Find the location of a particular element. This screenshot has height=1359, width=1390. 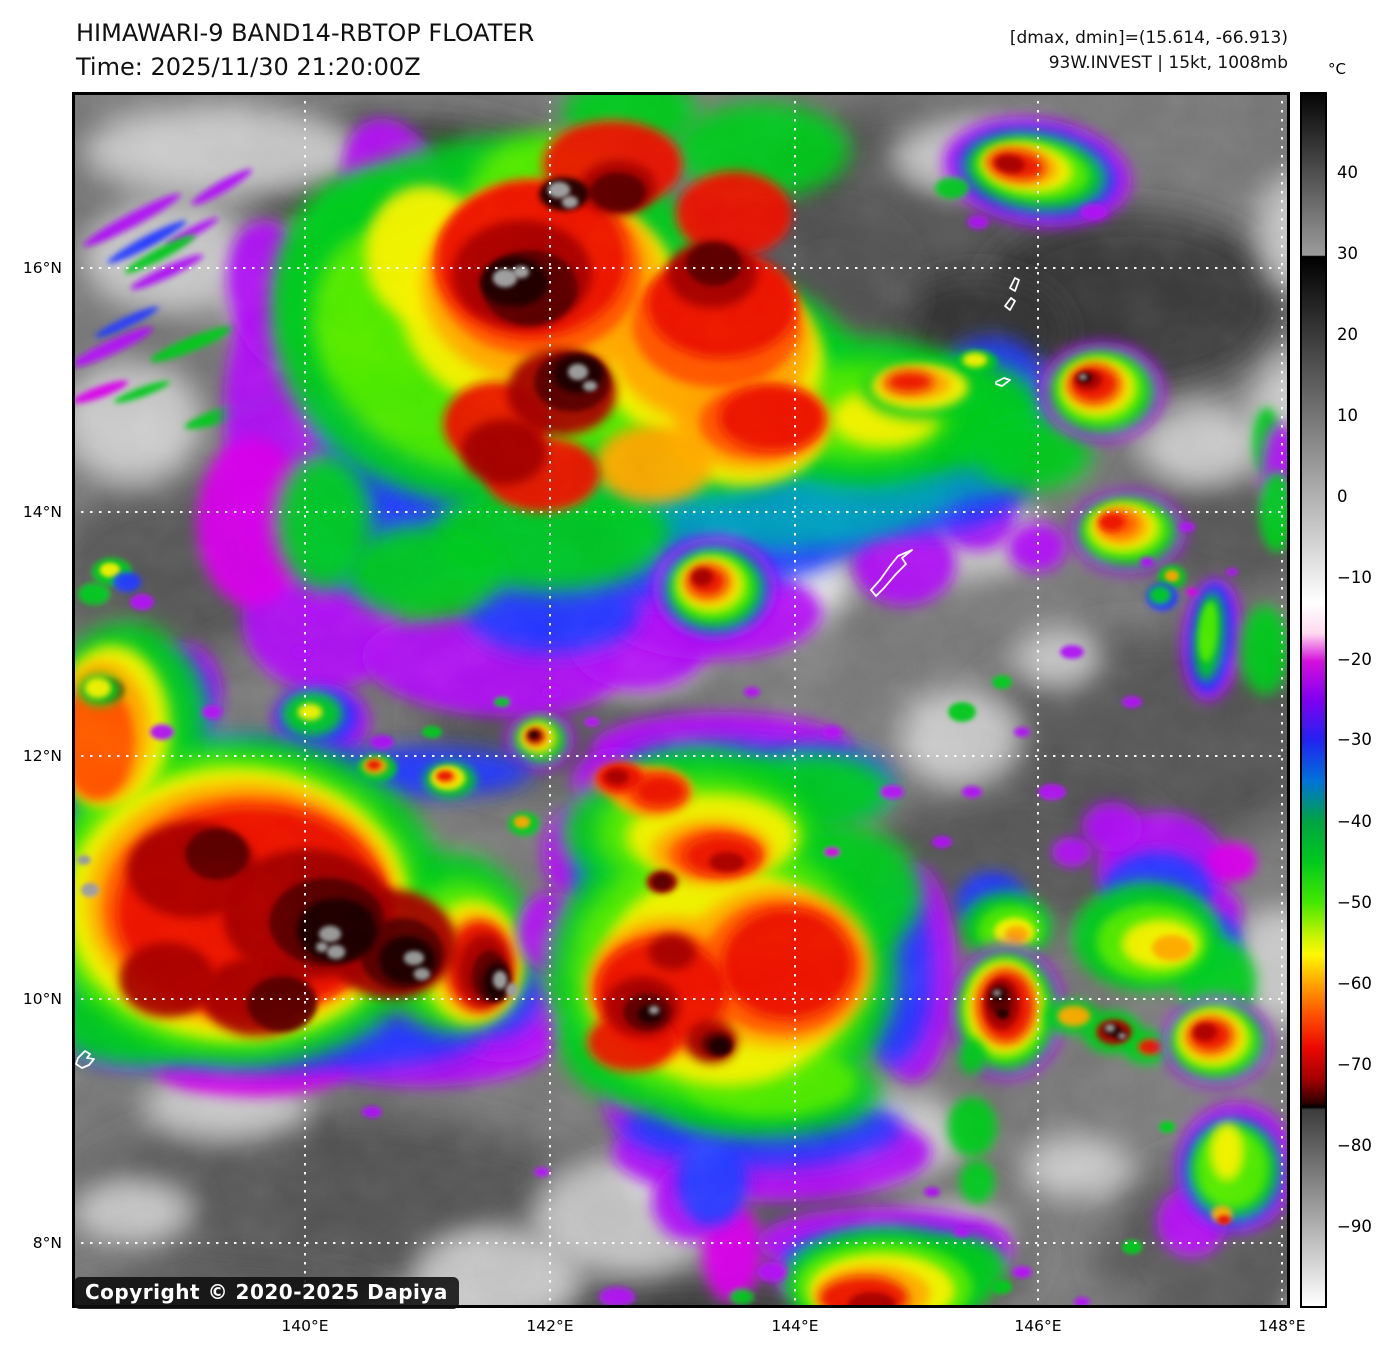

storm-readout: 93W.INVEST | 15kt, 1008mb is located at coordinates (1168, 63).